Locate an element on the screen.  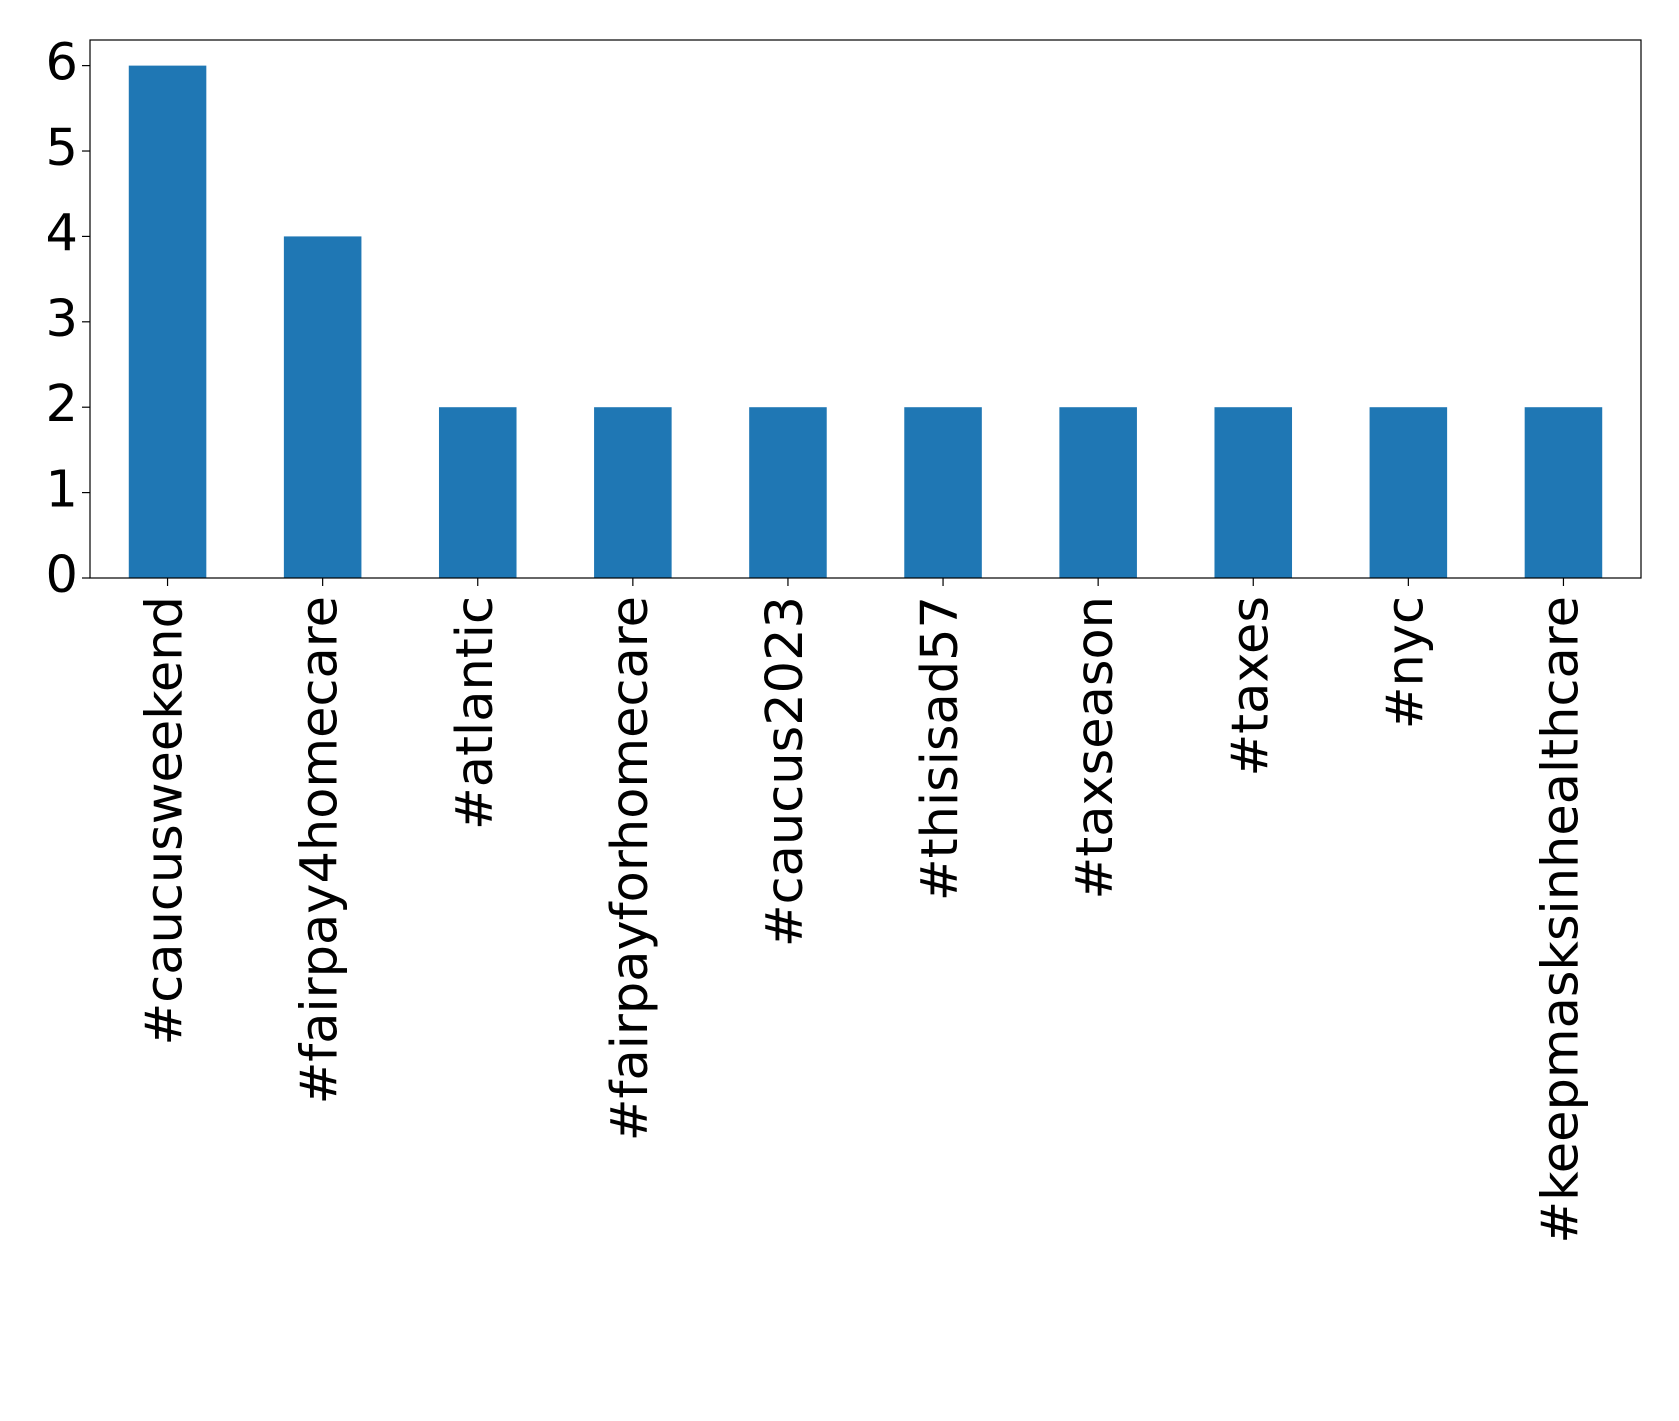
y-tick-label: 5 is located at coordinates (62, 148).